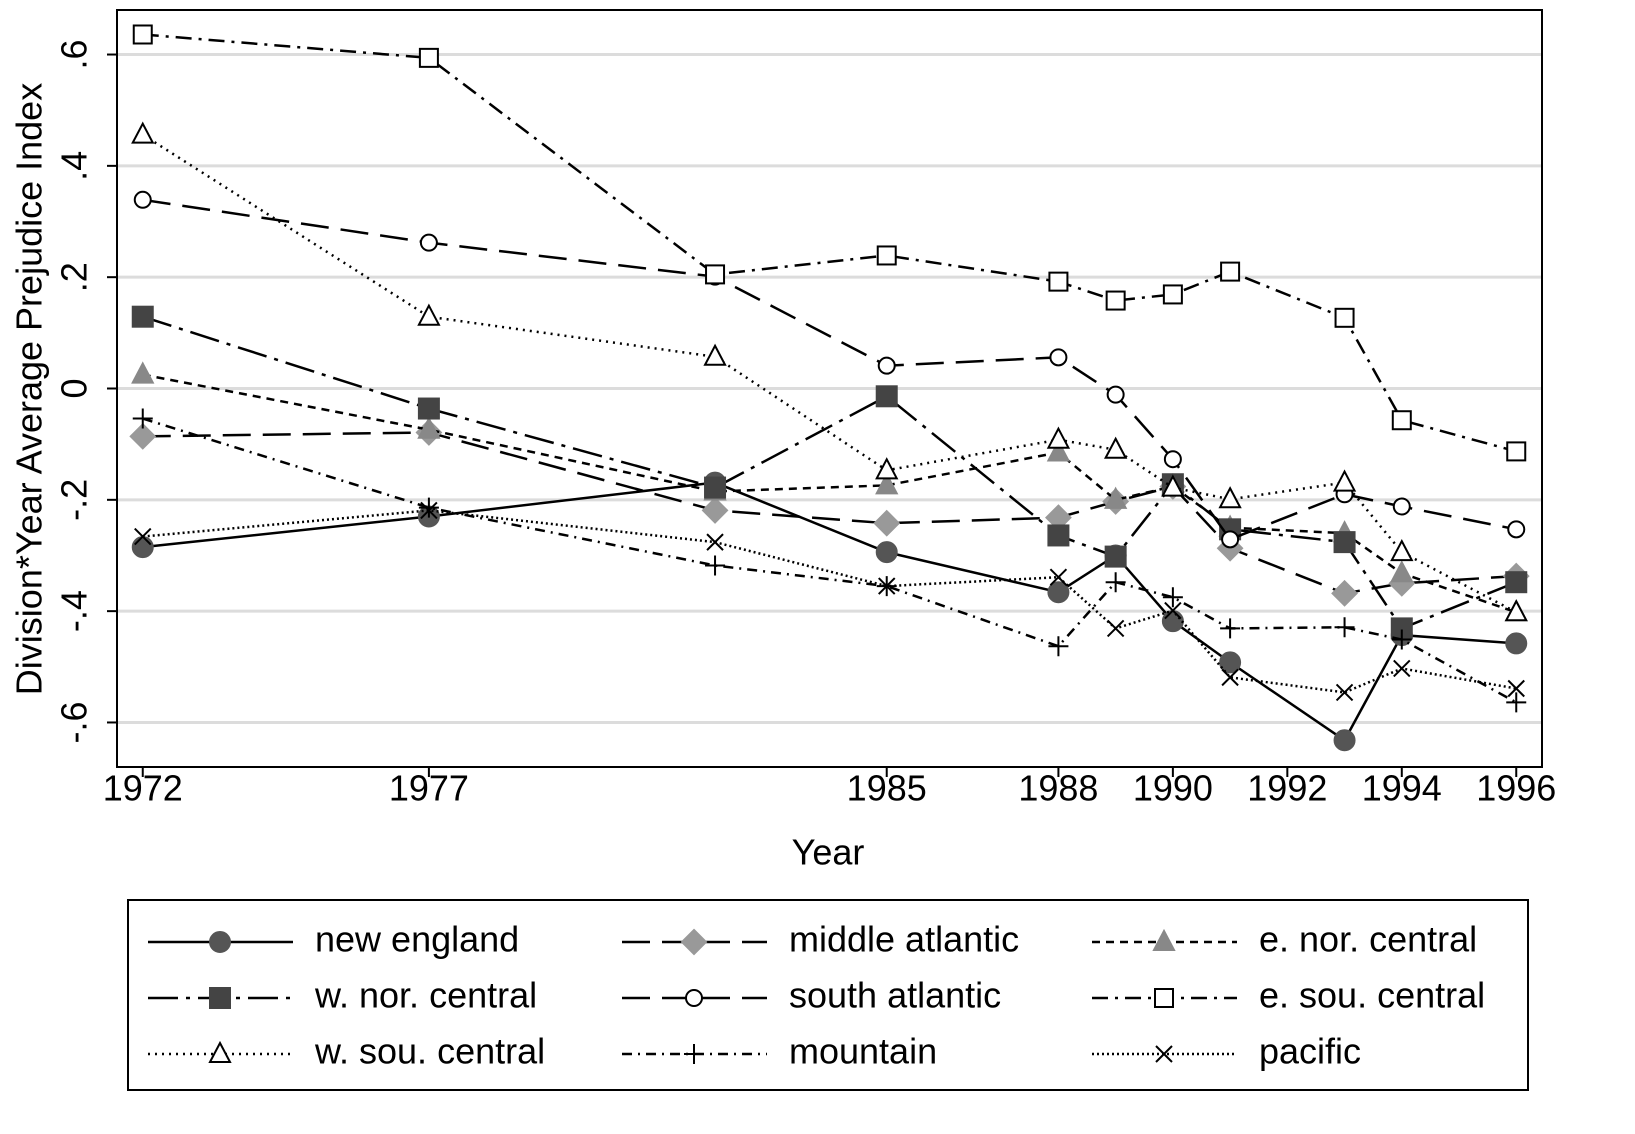  I want to click on legend-label: middle atlantic, so click(904, 939).